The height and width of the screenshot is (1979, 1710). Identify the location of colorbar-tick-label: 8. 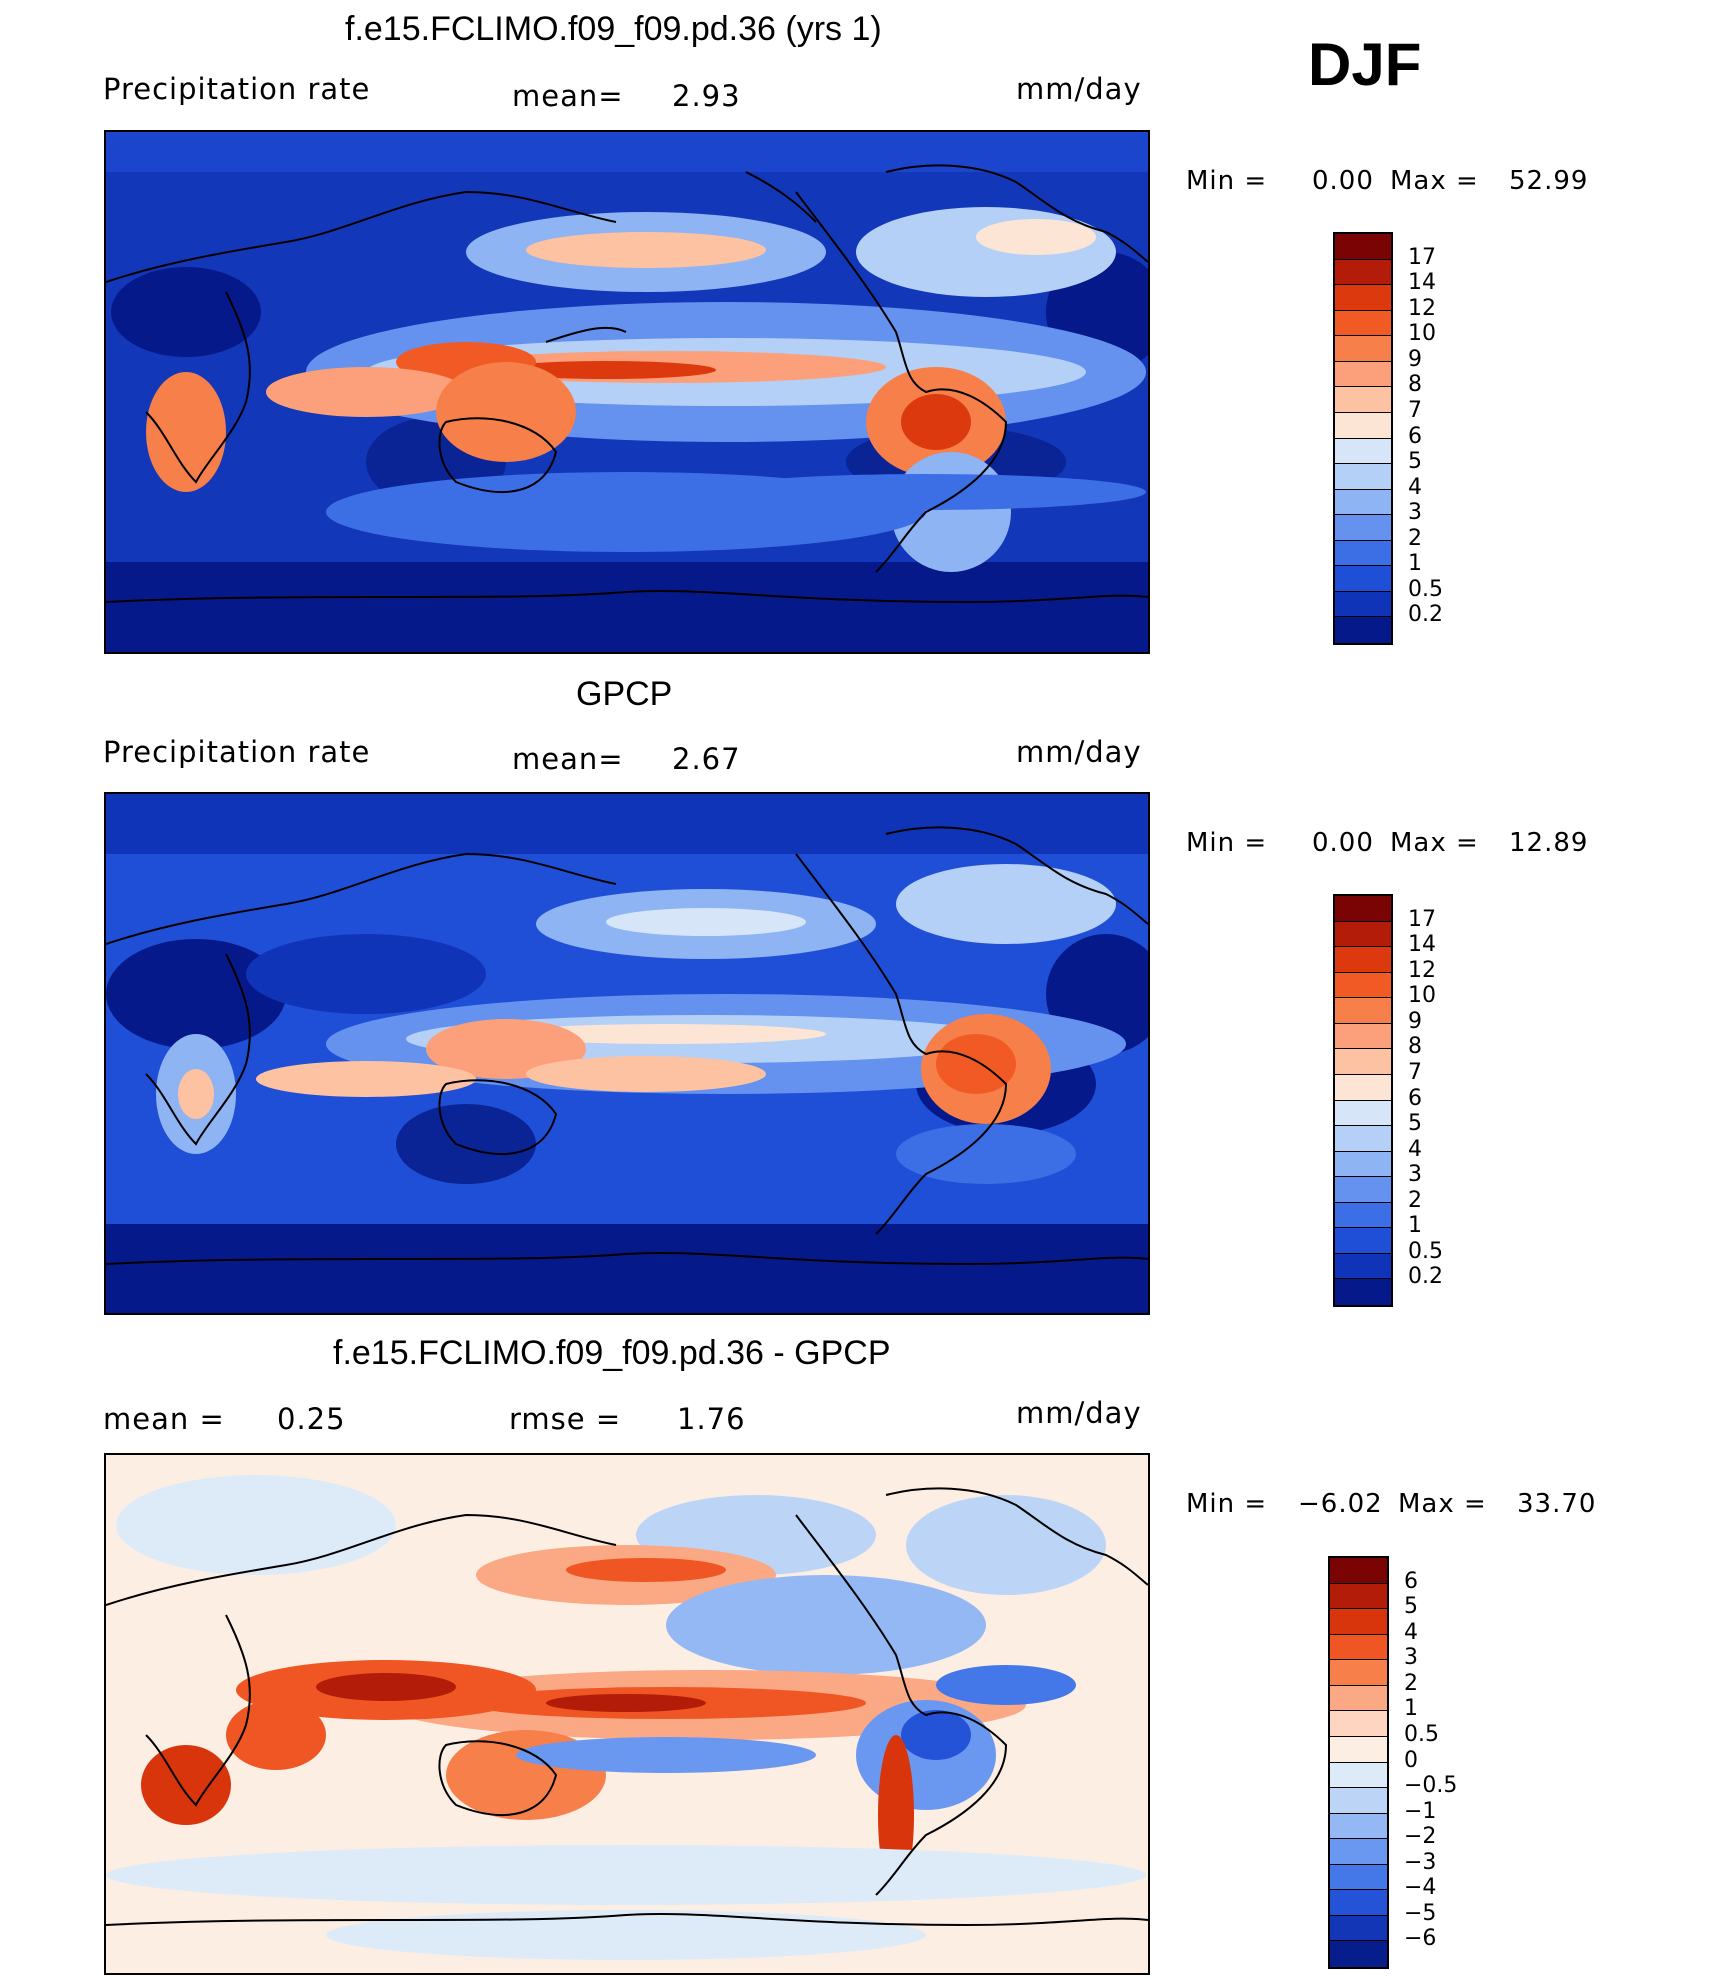
(1415, 385).